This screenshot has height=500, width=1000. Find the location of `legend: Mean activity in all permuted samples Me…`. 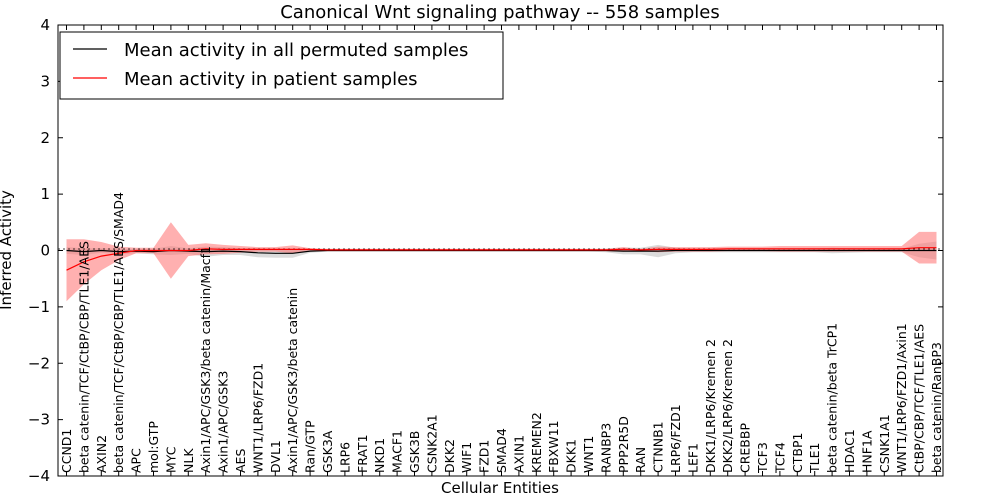

legend: Mean activity in all permuted samples Me… is located at coordinates (281, 65).